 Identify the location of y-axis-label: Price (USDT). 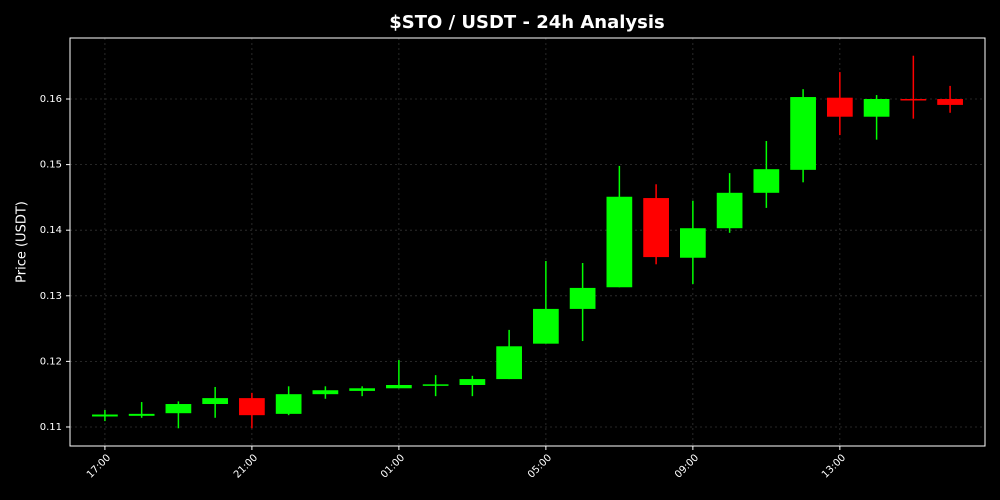
(22, 242).